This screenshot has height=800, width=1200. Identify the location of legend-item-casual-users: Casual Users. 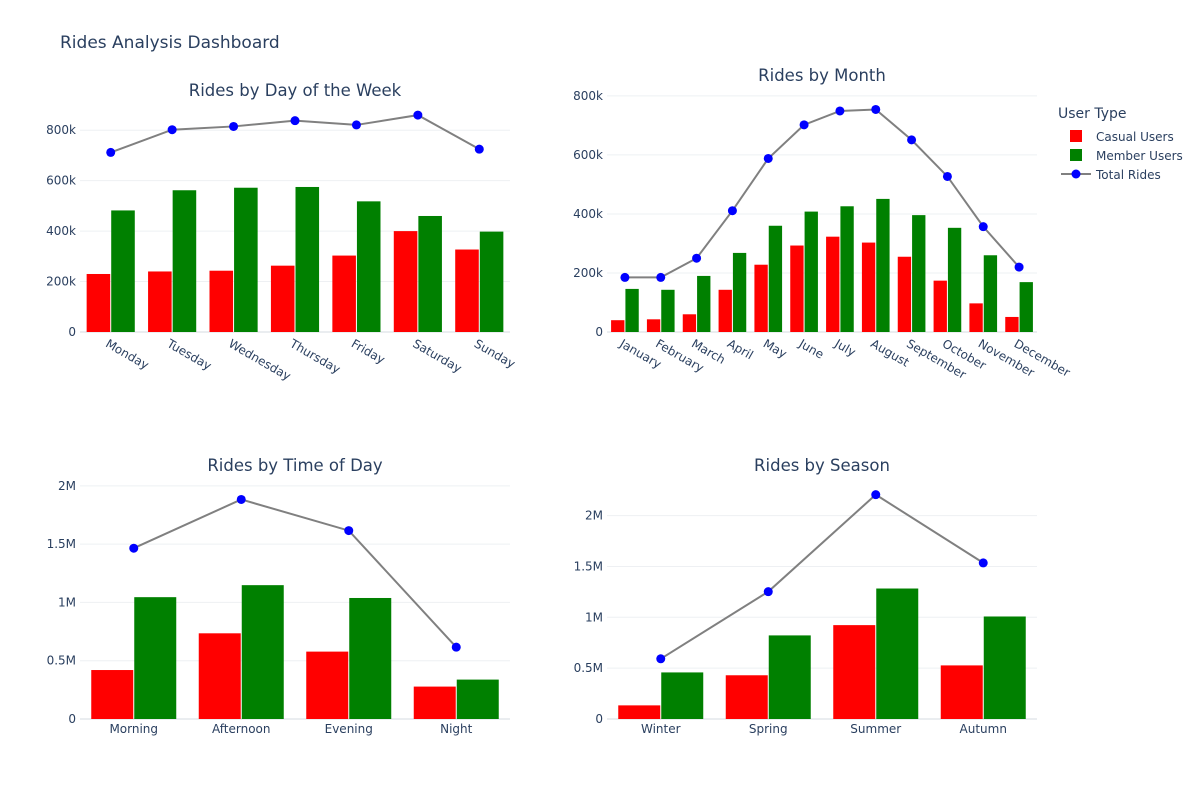
(1122, 137).